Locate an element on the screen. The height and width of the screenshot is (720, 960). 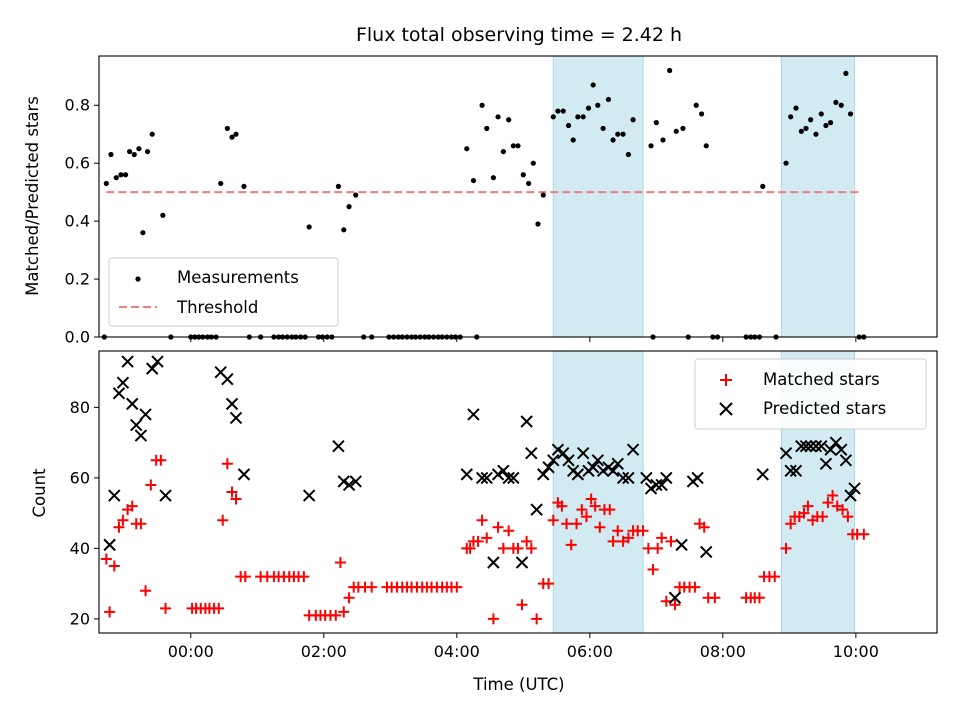
legend-measurements-label: Measurements is located at coordinates (238, 277).